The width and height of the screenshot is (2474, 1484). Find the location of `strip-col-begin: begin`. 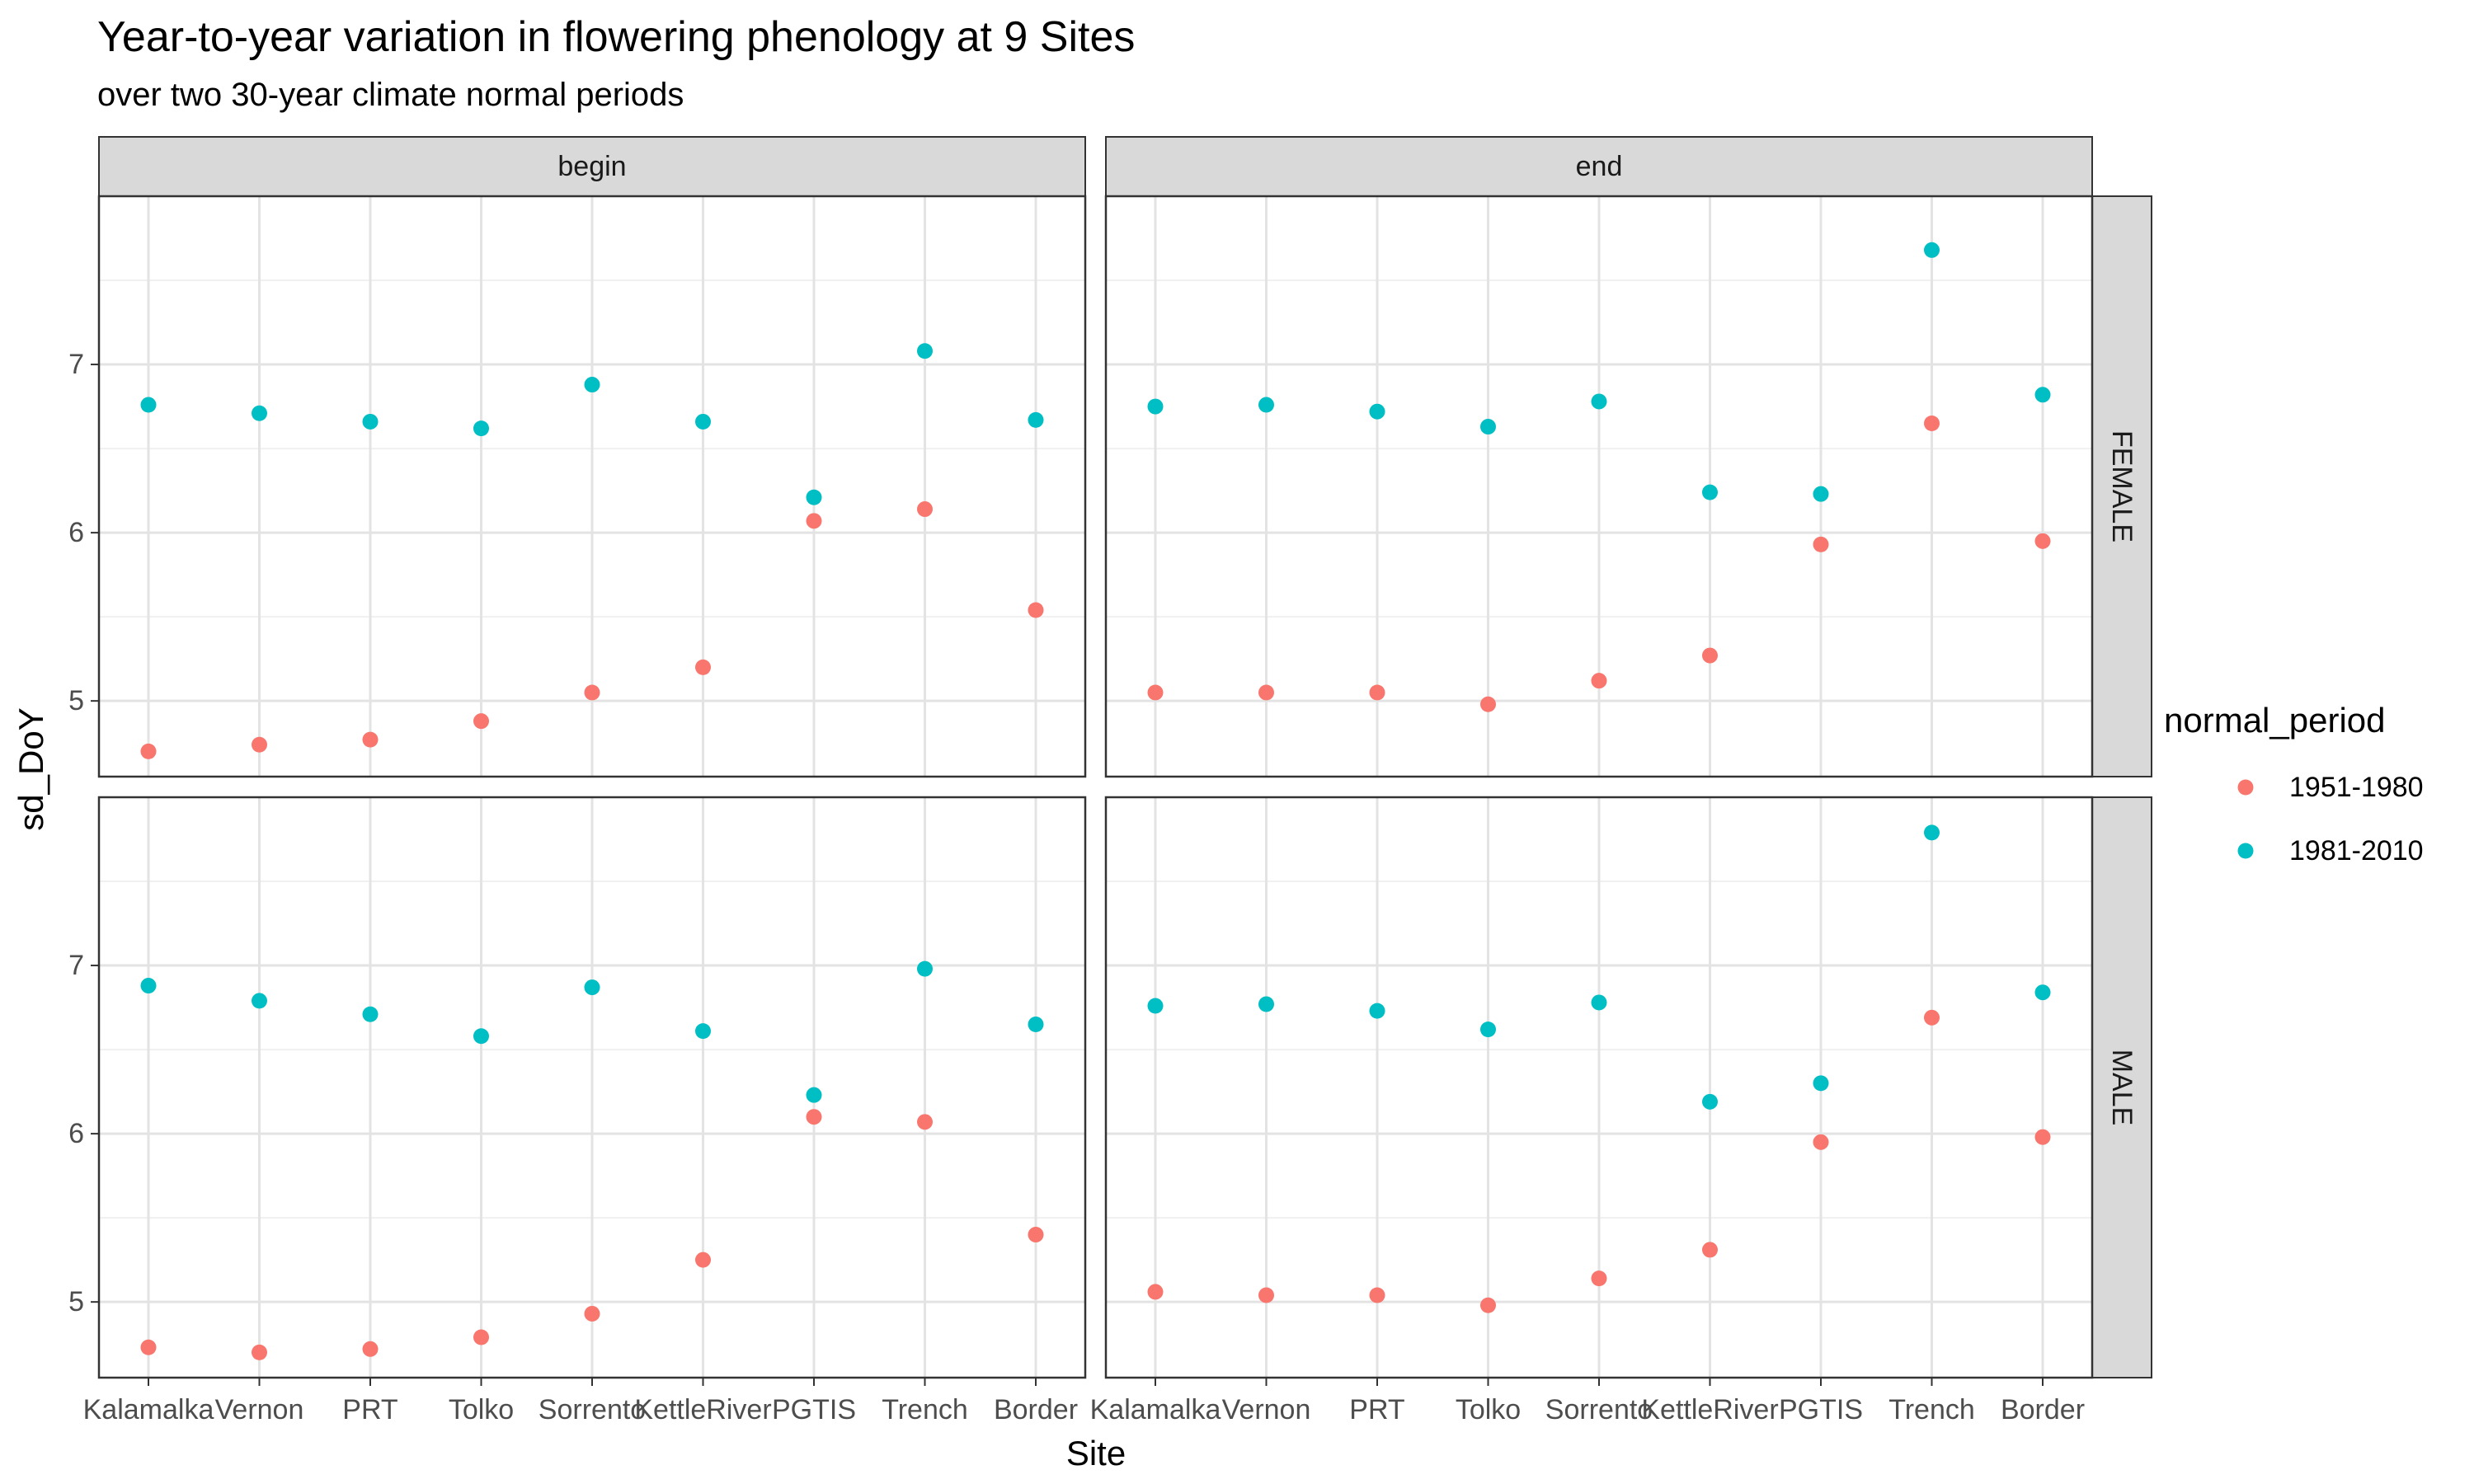

strip-col-begin: begin is located at coordinates (592, 166).